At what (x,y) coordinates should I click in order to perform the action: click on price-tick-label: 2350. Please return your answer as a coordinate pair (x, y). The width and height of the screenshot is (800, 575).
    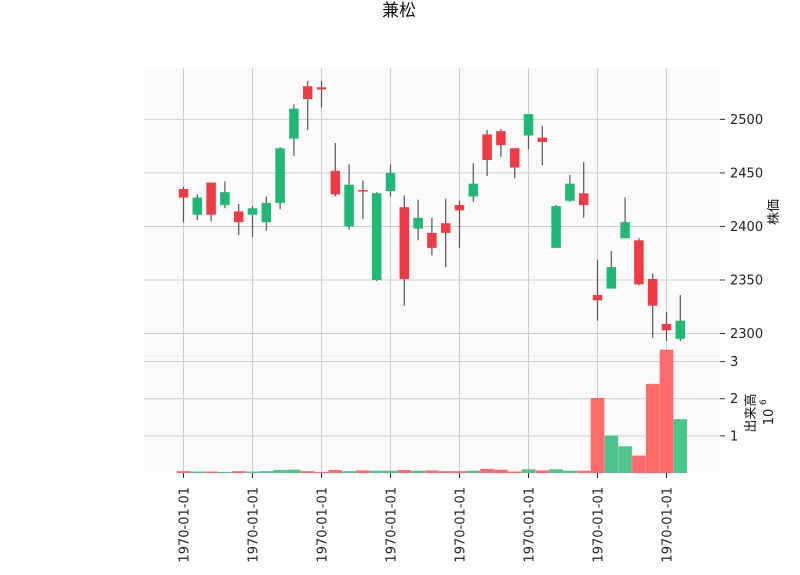
    Looking at the image, I should click on (746, 280).